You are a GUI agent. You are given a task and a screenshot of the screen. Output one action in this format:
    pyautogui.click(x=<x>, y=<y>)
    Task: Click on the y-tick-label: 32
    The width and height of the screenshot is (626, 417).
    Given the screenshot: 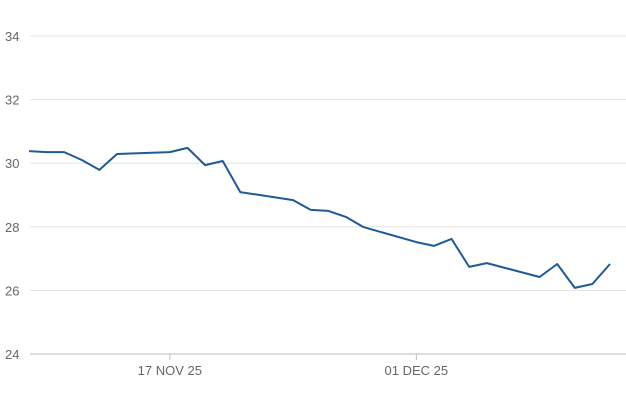 What is the action you would take?
    pyautogui.click(x=12, y=100)
    